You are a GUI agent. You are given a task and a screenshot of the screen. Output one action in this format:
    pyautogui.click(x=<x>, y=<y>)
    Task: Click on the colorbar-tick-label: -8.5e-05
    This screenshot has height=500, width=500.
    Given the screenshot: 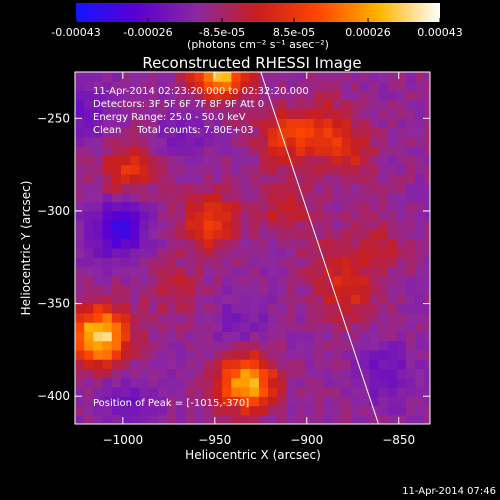 What is the action you would take?
    pyautogui.click(x=222, y=32)
    